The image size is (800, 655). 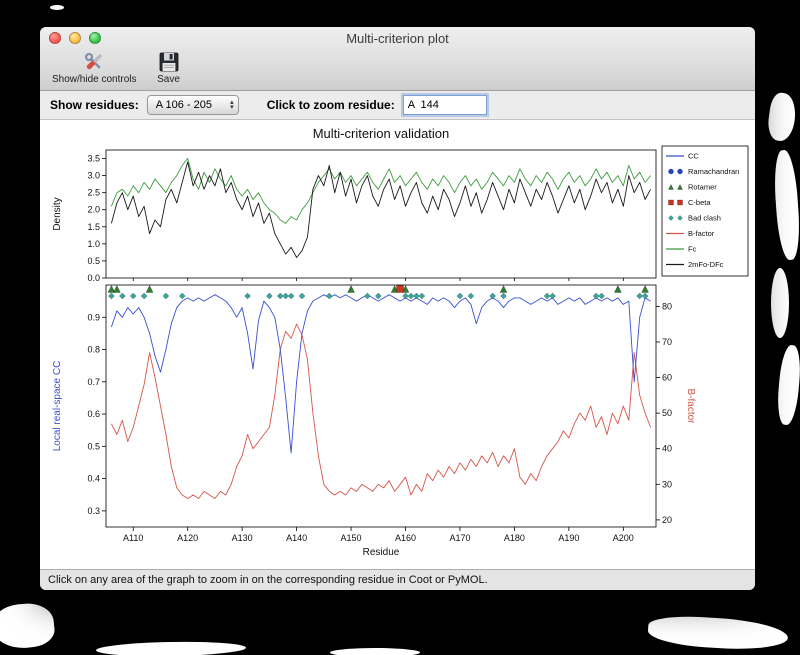 What do you see at coordinates (381, 133) in the screenshot?
I see `chart-title: Multi-criterion validation` at bounding box center [381, 133].